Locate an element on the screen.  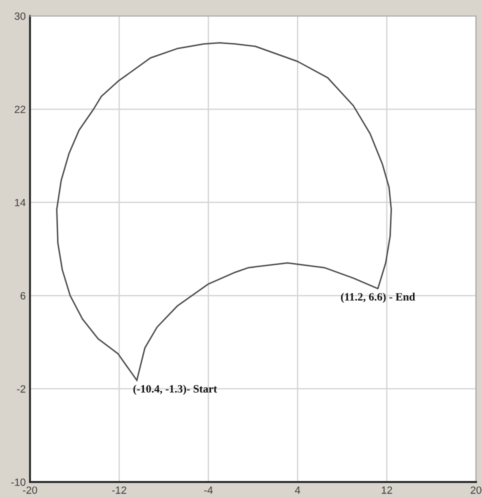
x-tick-label: -12 is located at coordinates (119, 490).